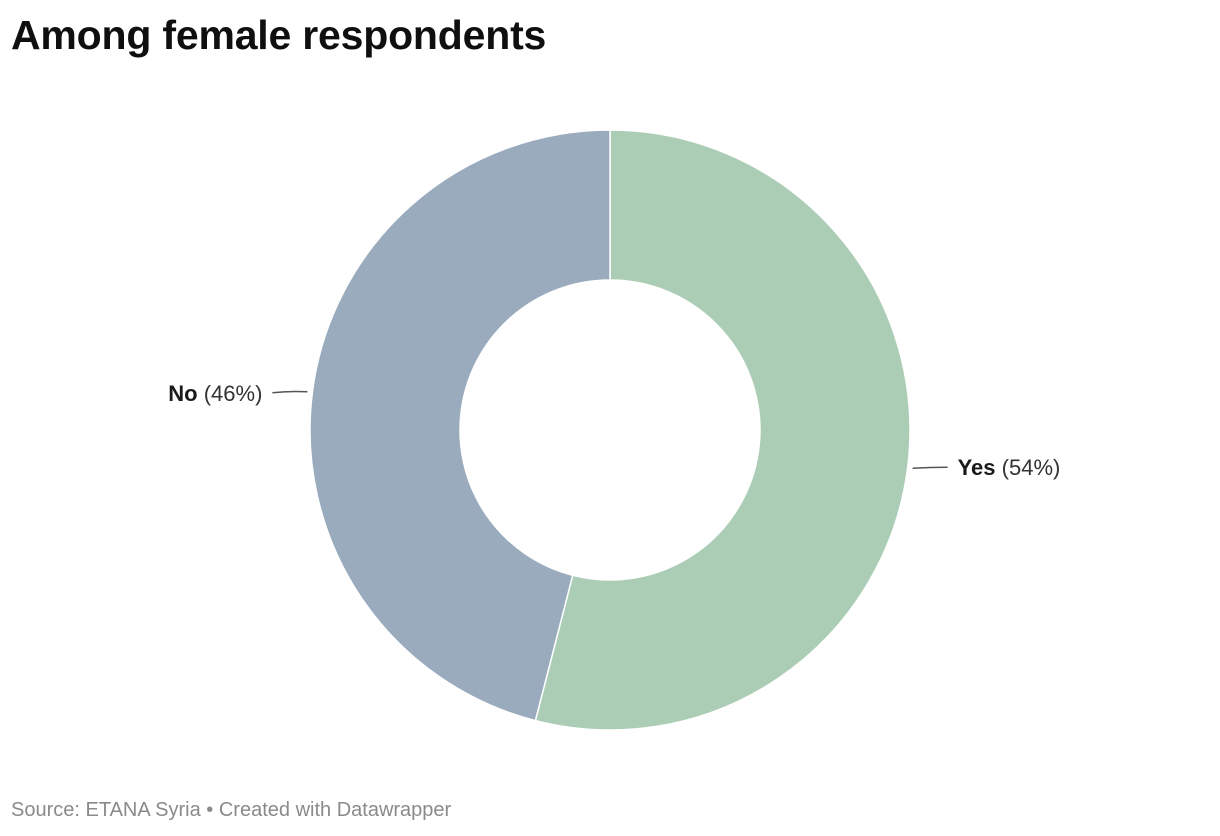 The width and height of the screenshot is (1220, 836). I want to click on slice-label-category: No, so click(182, 393).